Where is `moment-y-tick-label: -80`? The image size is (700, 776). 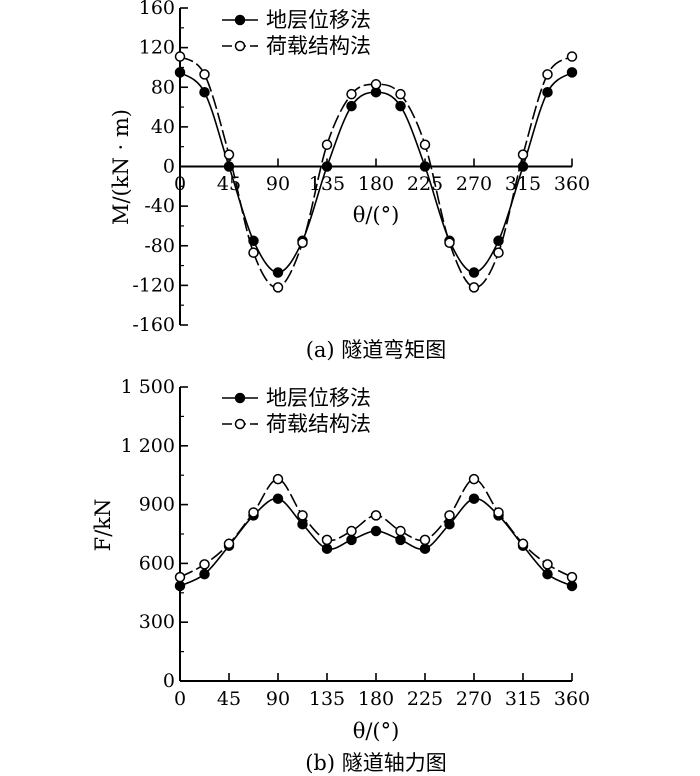
moment-y-tick-label: -80 is located at coordinates (159, 246).